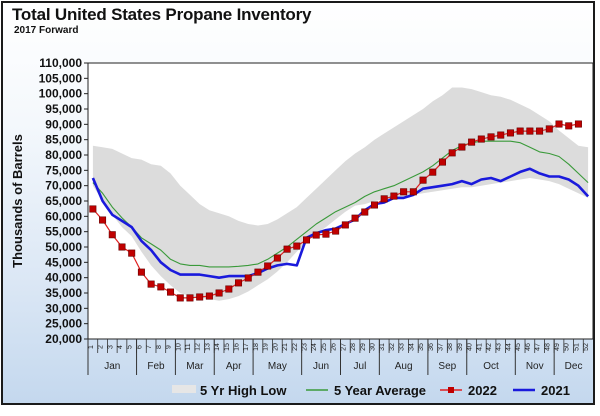 This screenshot has height=416, width=600. I want to click on y-tick-label: 30,000, so click(63, 308).